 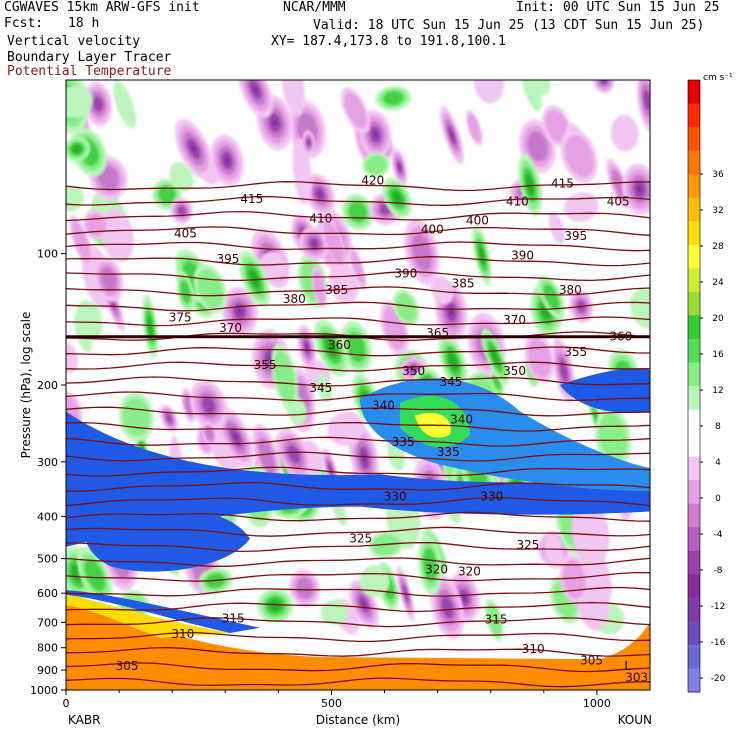 What do you see at coordinates (405, 273) in the screenshot?
I see `theta-contour-label: 390` at bounding box center [405, 273].